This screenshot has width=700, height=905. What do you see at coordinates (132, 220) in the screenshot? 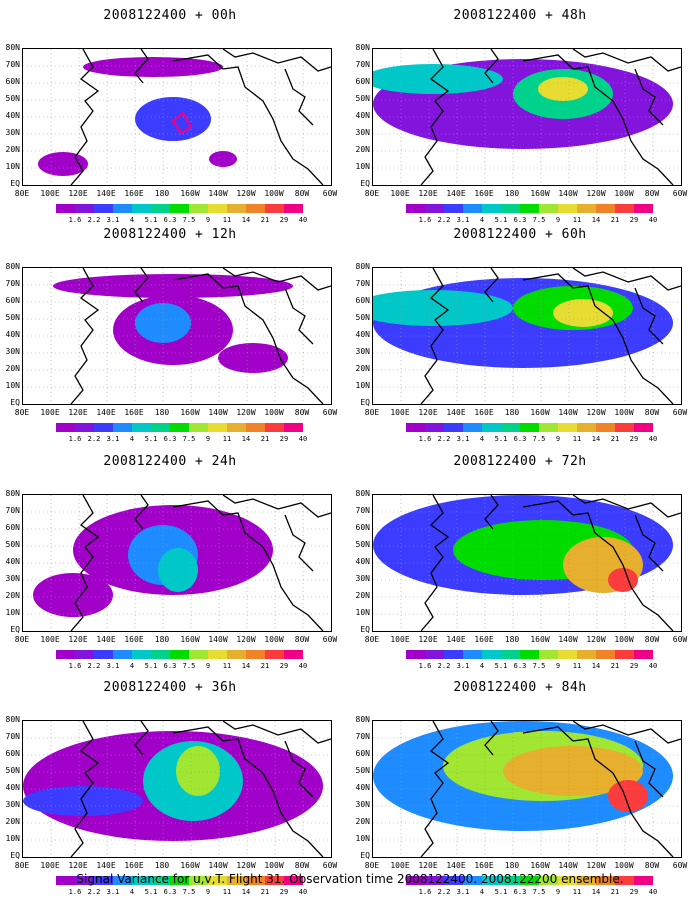
I see `colorbar-tick-label: 4` at bounding box center [132, 220].